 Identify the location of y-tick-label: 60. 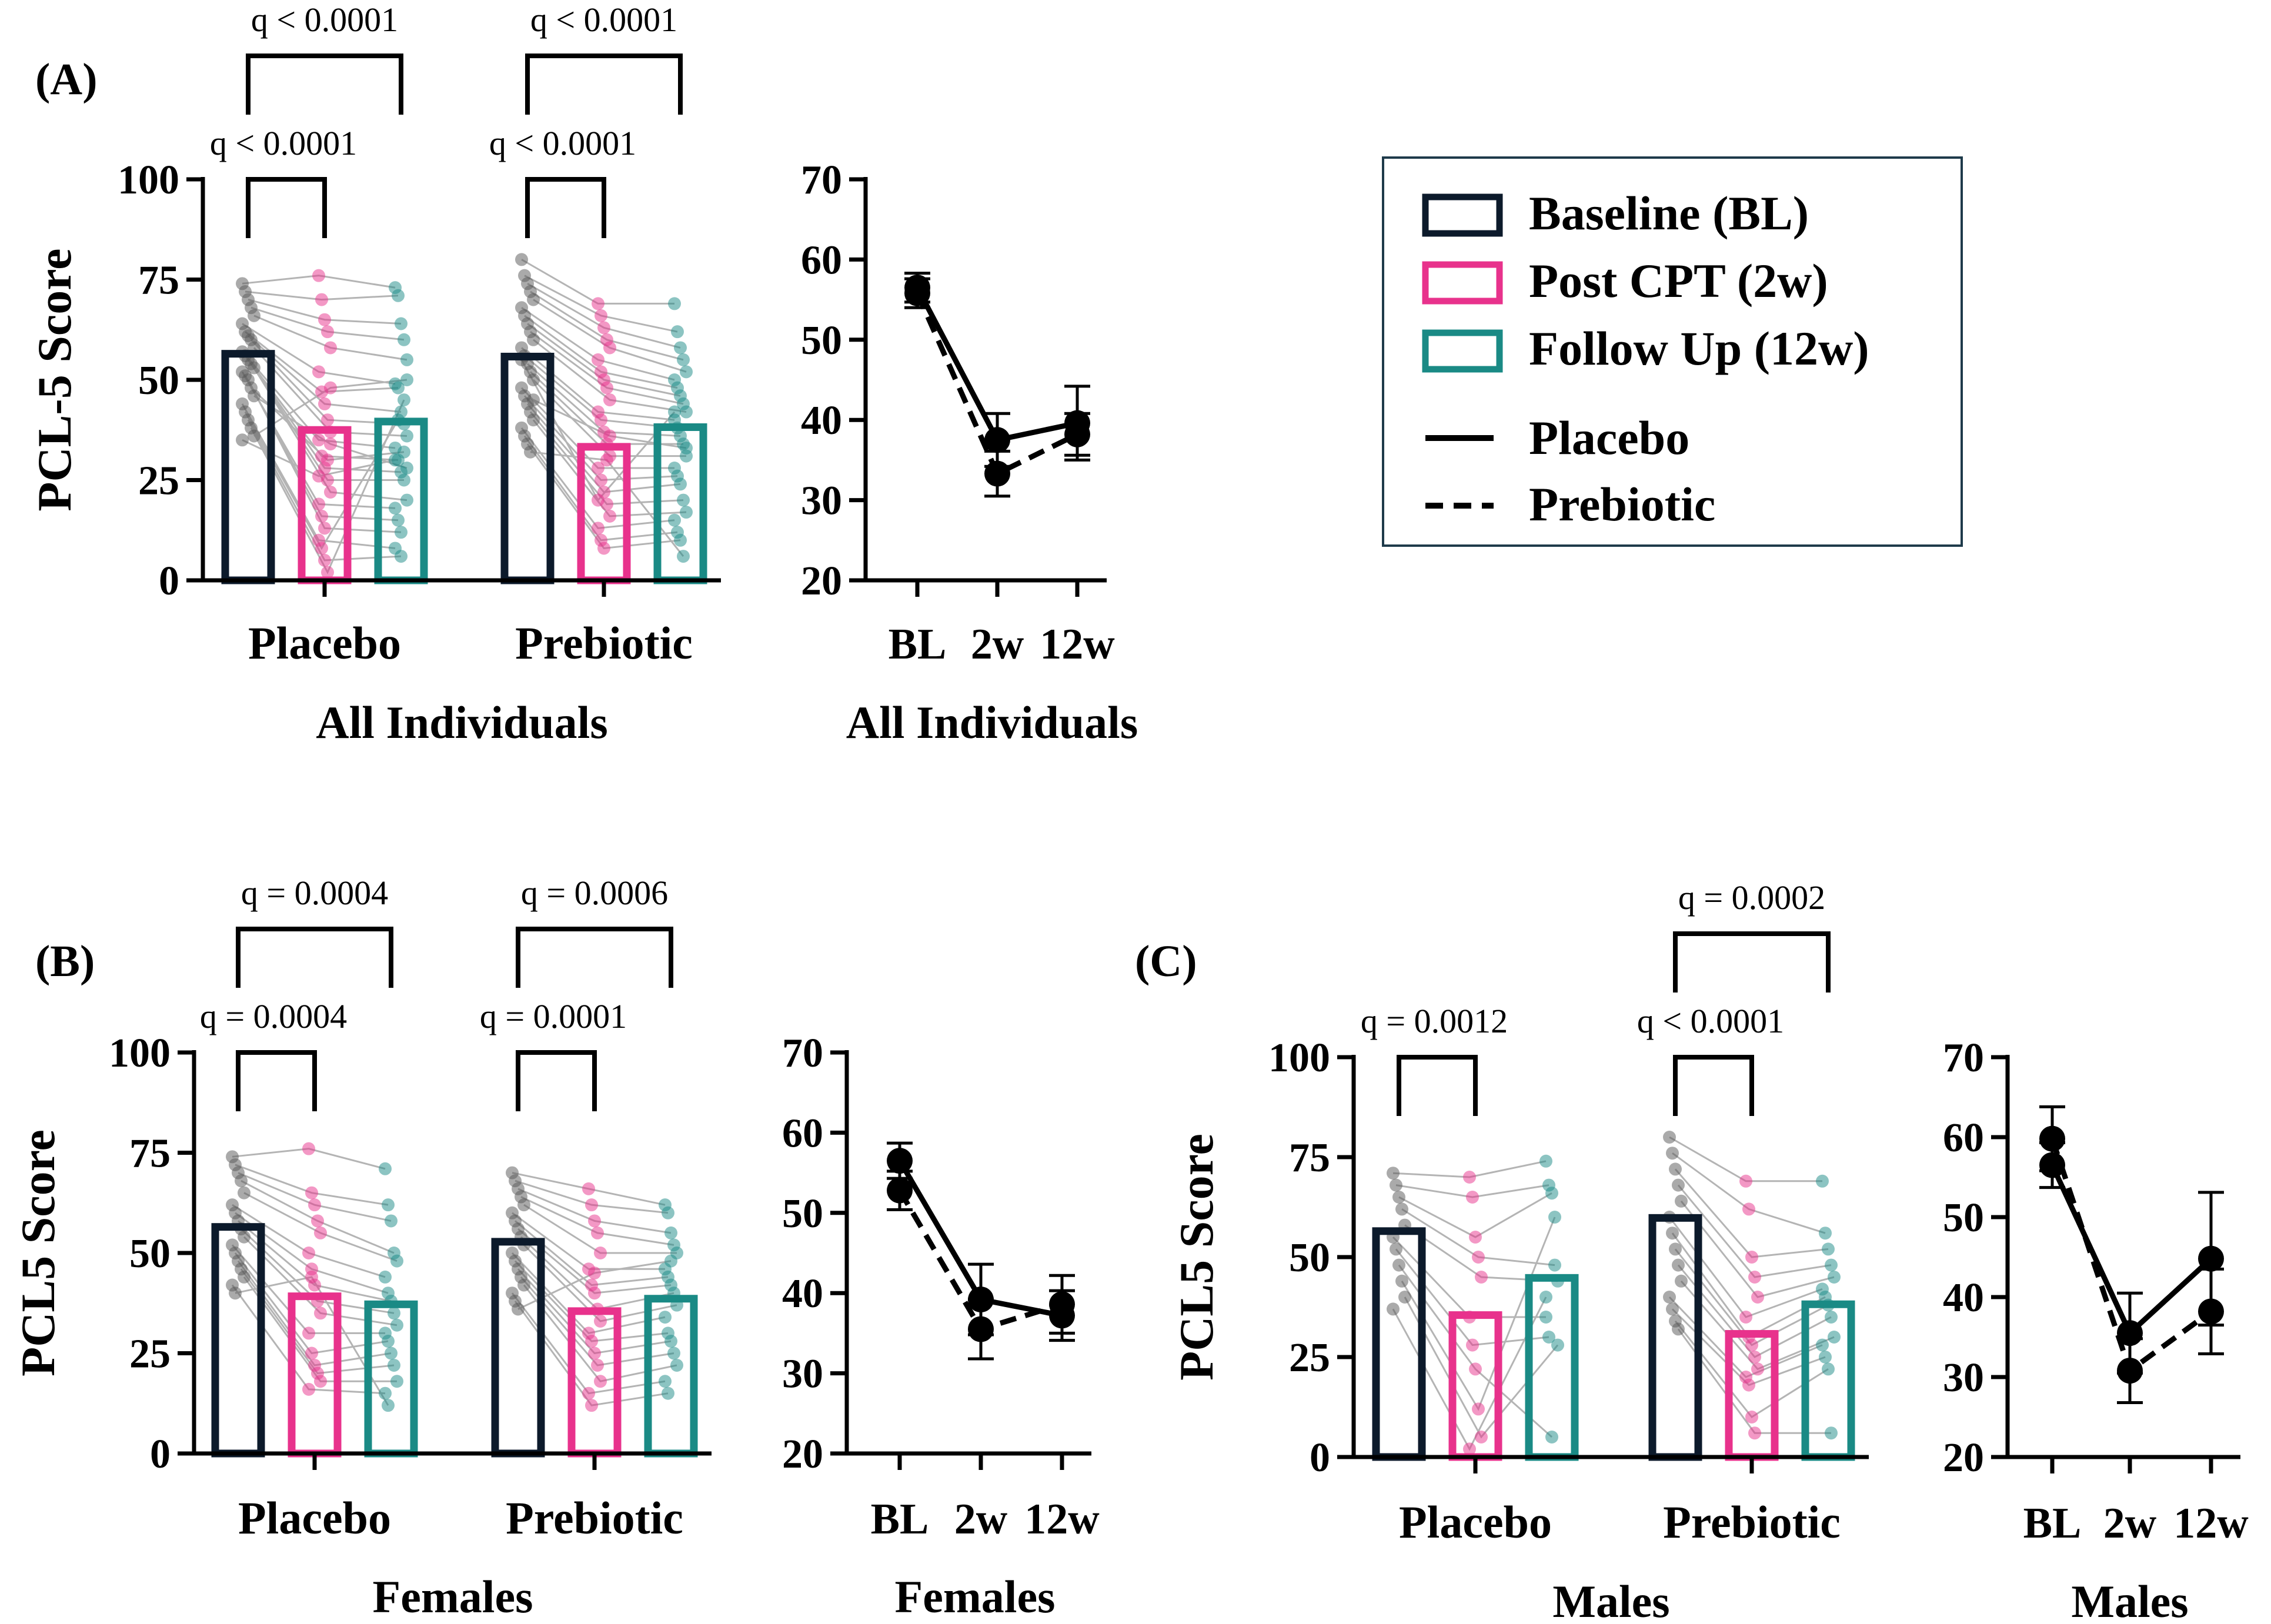
(802, 1134).